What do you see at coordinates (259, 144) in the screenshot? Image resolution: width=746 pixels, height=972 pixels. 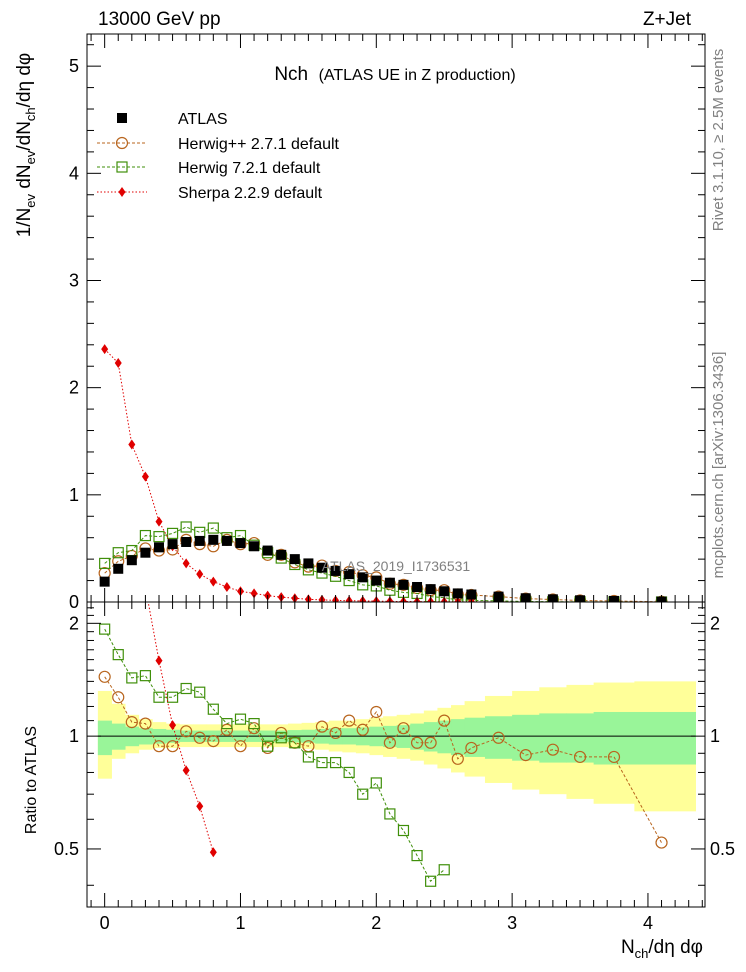 I see `legend-label-herwig-2-7-1-default: Herwig++ 2.7.1 default` at bounding box center [259, 144].